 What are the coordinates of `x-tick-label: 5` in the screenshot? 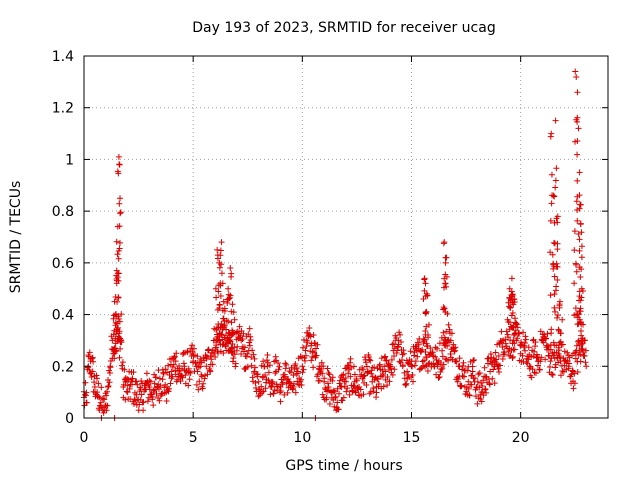 It's located at (193, 438).